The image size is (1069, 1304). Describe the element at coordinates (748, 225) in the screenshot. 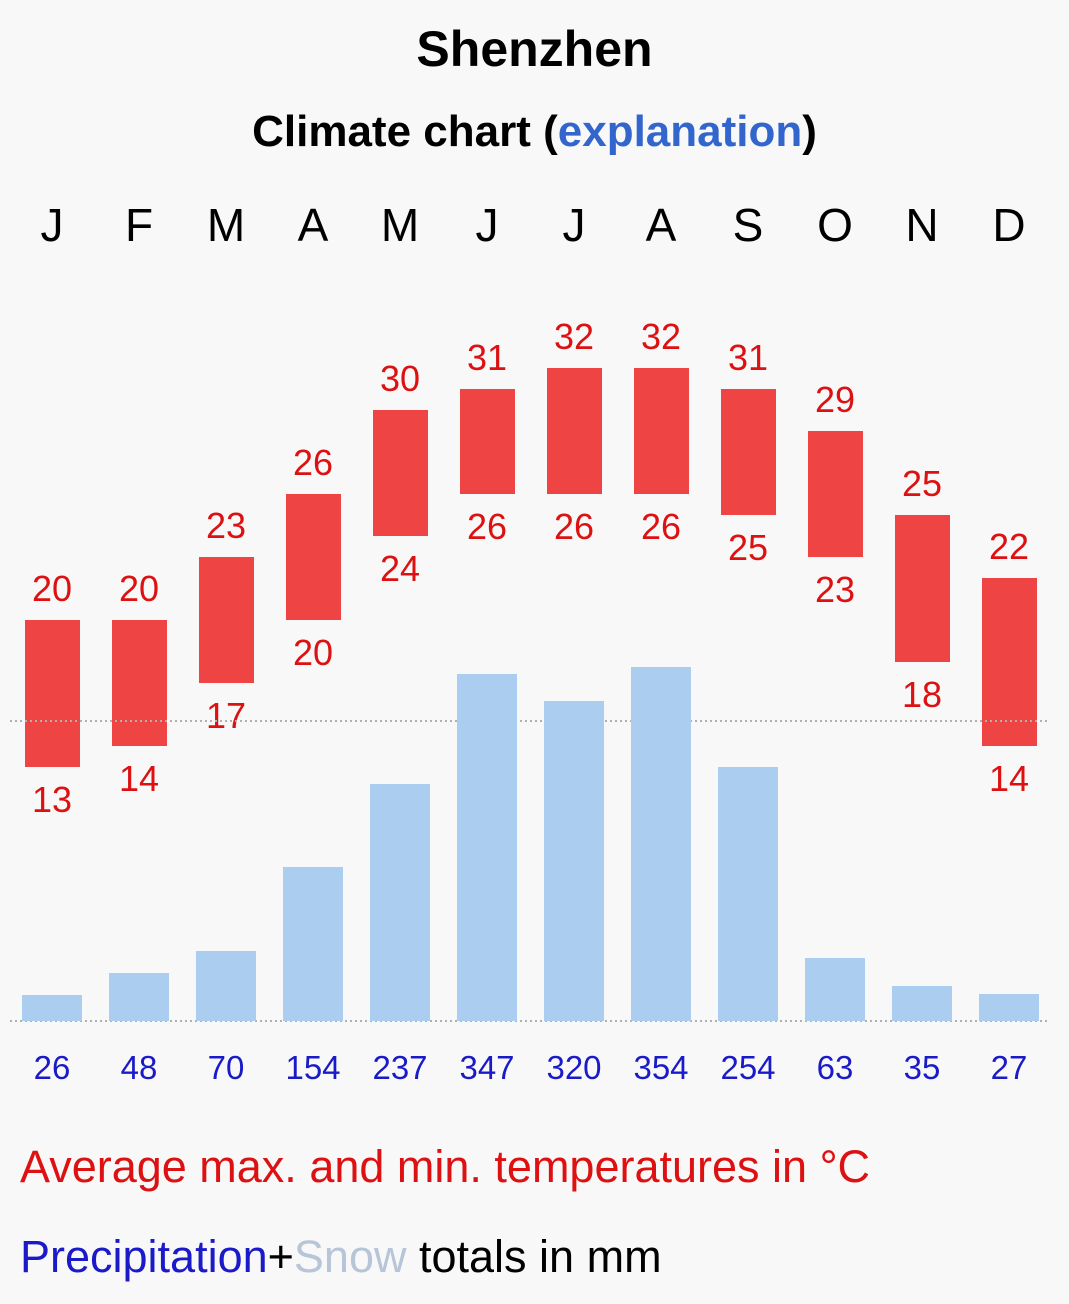

I see `month-label: S` at that location.